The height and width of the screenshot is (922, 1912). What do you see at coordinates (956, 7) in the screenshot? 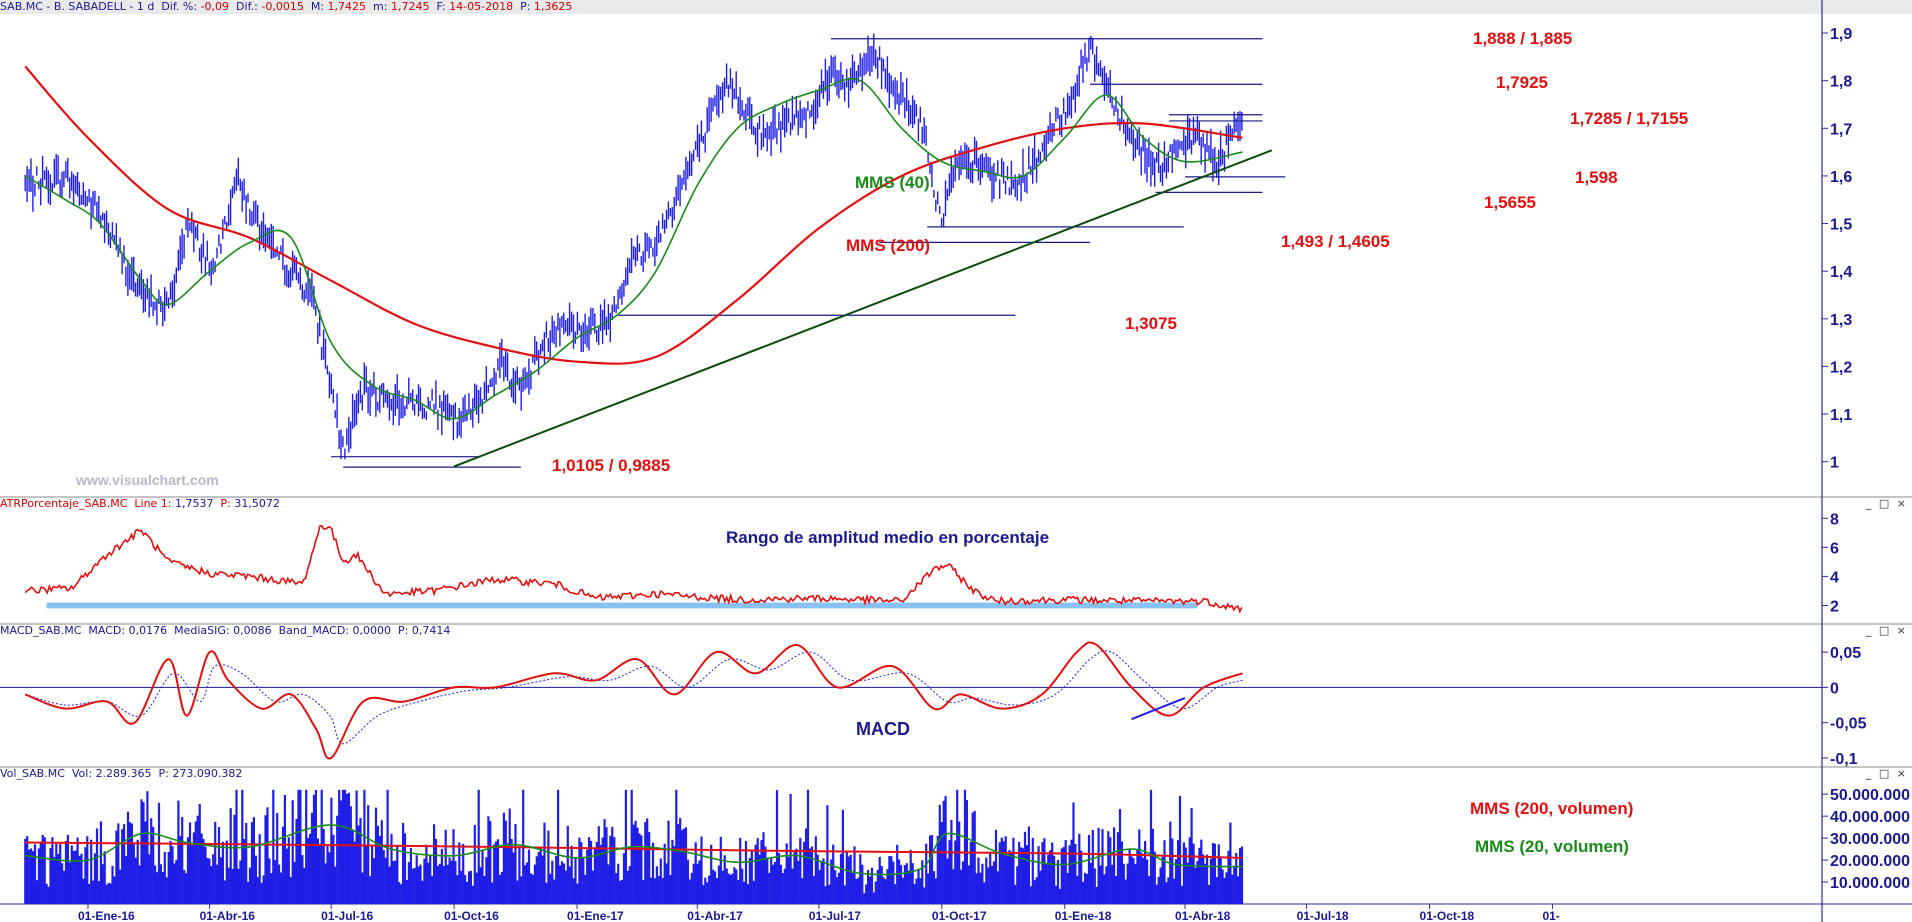
I see `header-strip` at bounding box center [956, 7].